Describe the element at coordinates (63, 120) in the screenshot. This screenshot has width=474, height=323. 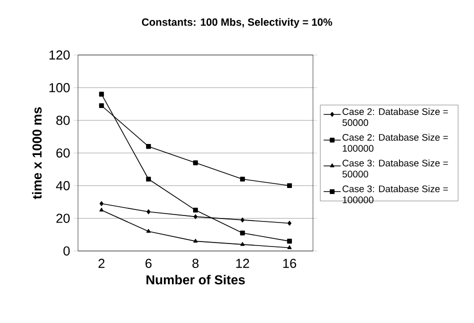
I see `y-tick-label: 80` at that location.